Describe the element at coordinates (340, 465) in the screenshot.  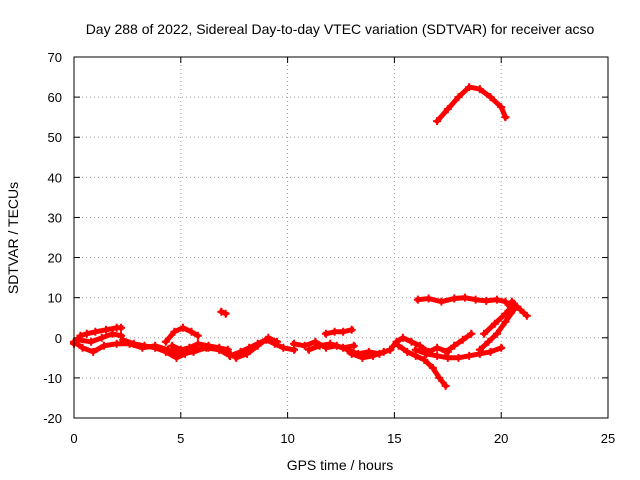
I see `x-axis-label: GPS time / hours` at that location.